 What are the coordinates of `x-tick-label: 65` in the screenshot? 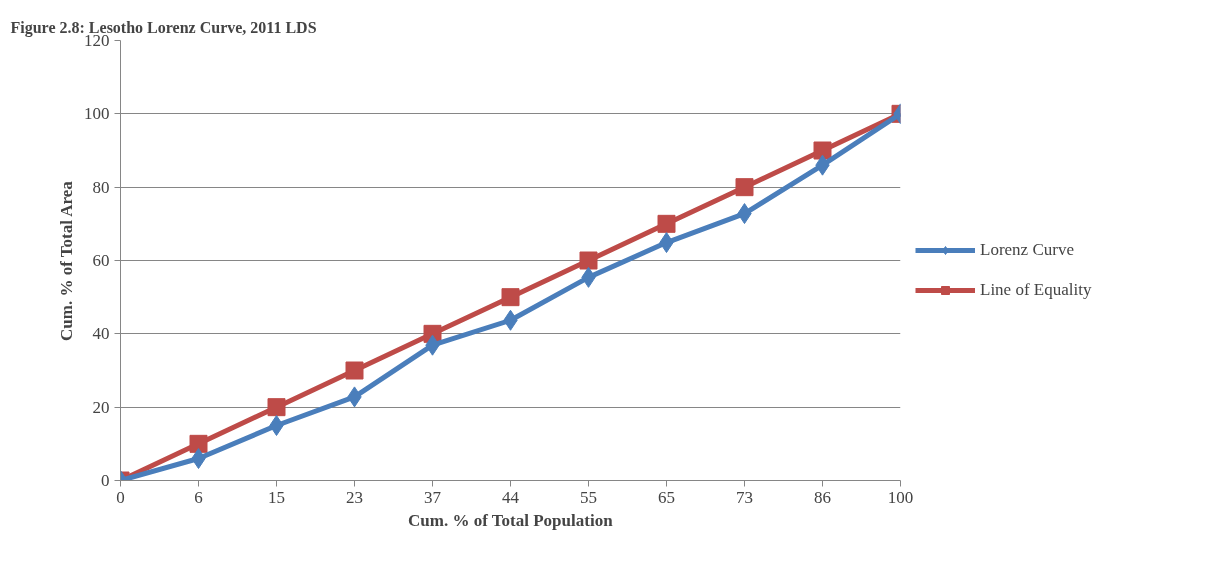 It's located at (666, 497).